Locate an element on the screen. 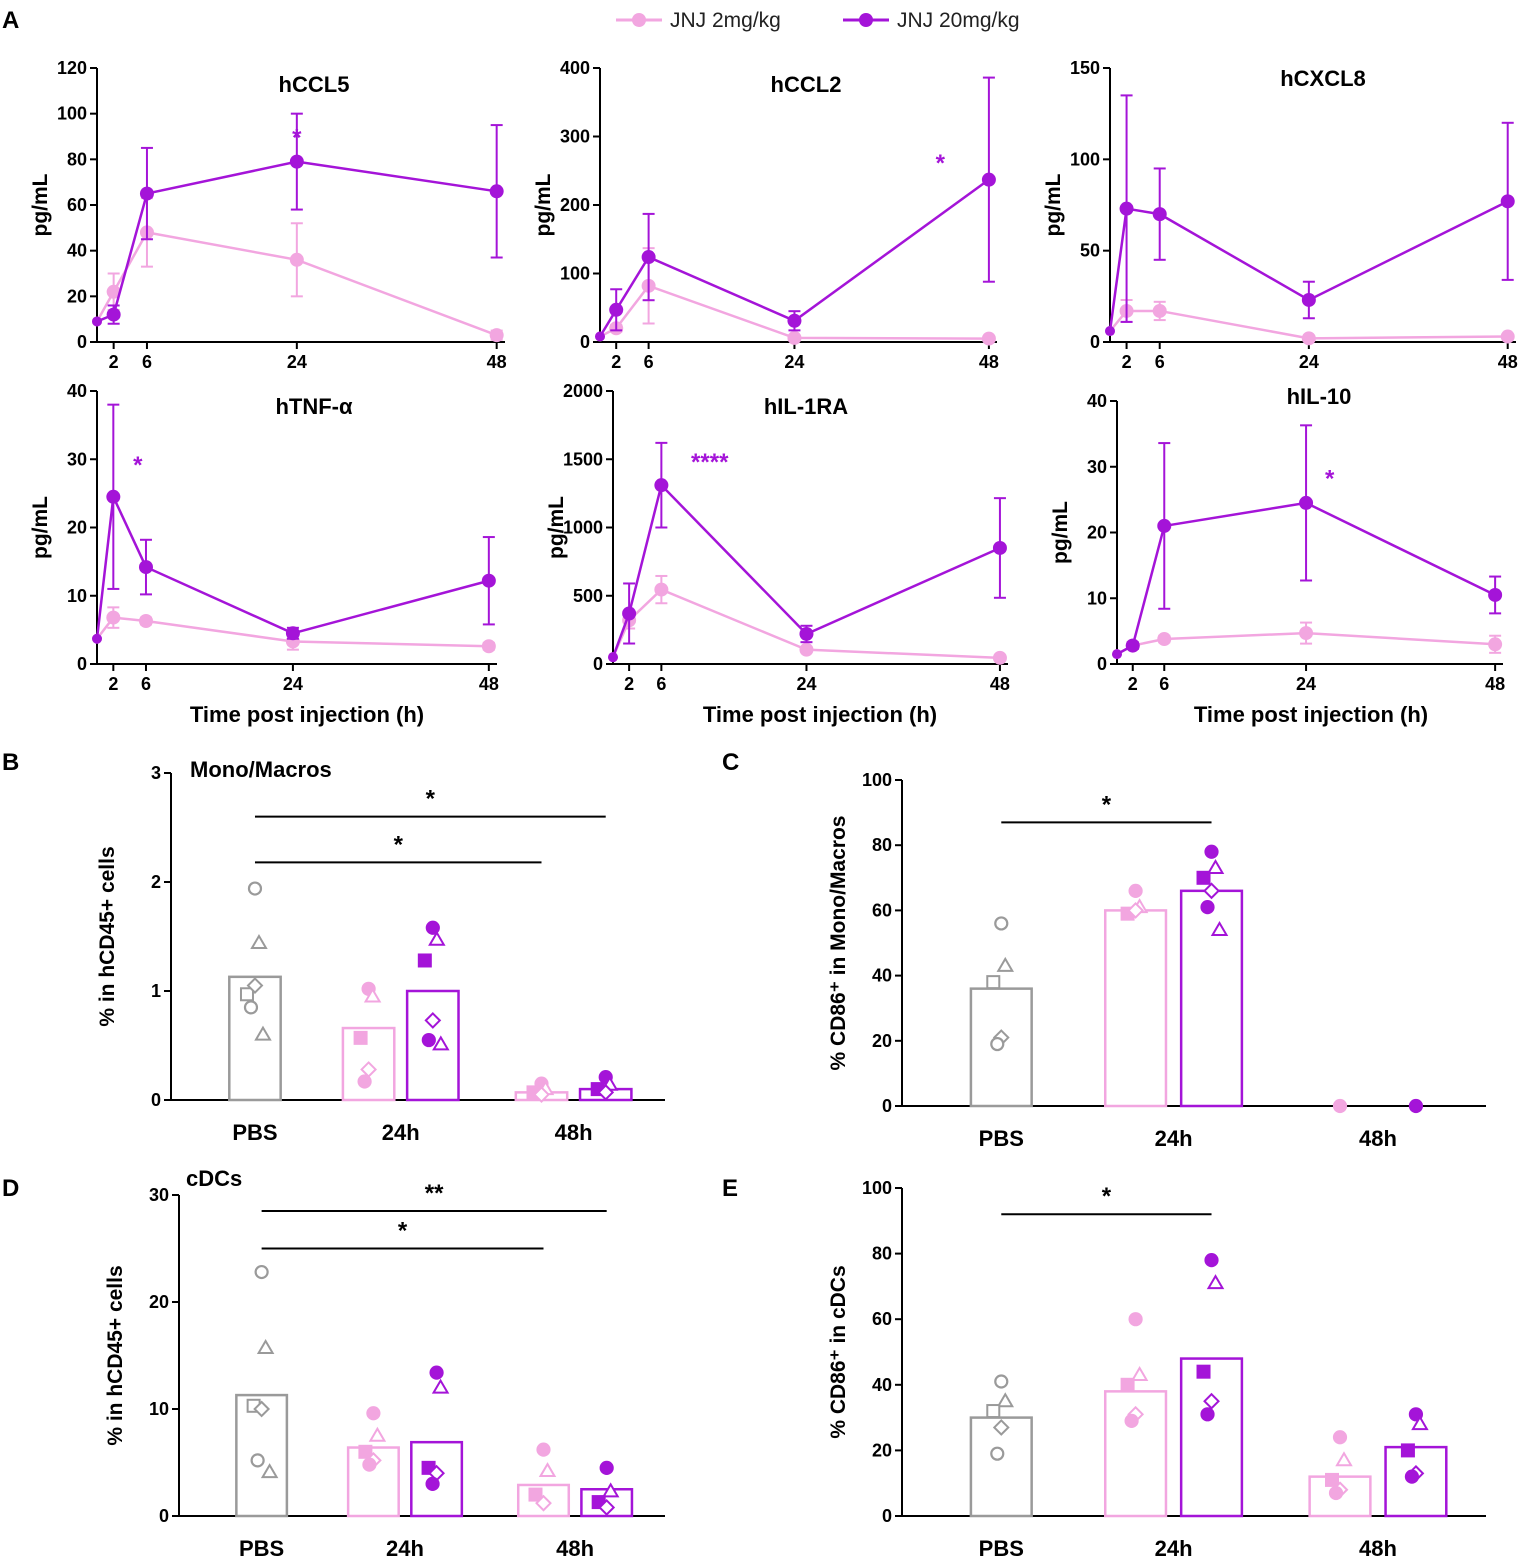 This screenshot has width=1536, height=1559. y-tick-label: 60 is located at coordinates (882, 910).